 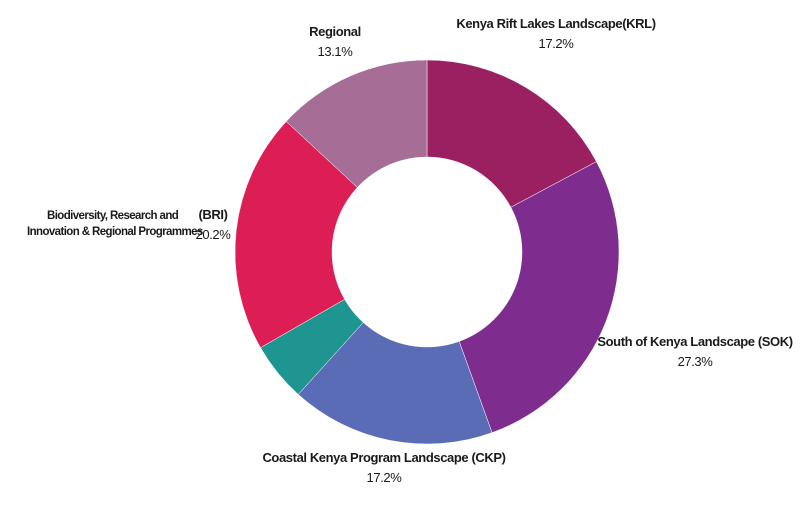 I want to click on label-sok: South of Kenya Landscape (SOK) 27.3%, so click(x=695, y=352).